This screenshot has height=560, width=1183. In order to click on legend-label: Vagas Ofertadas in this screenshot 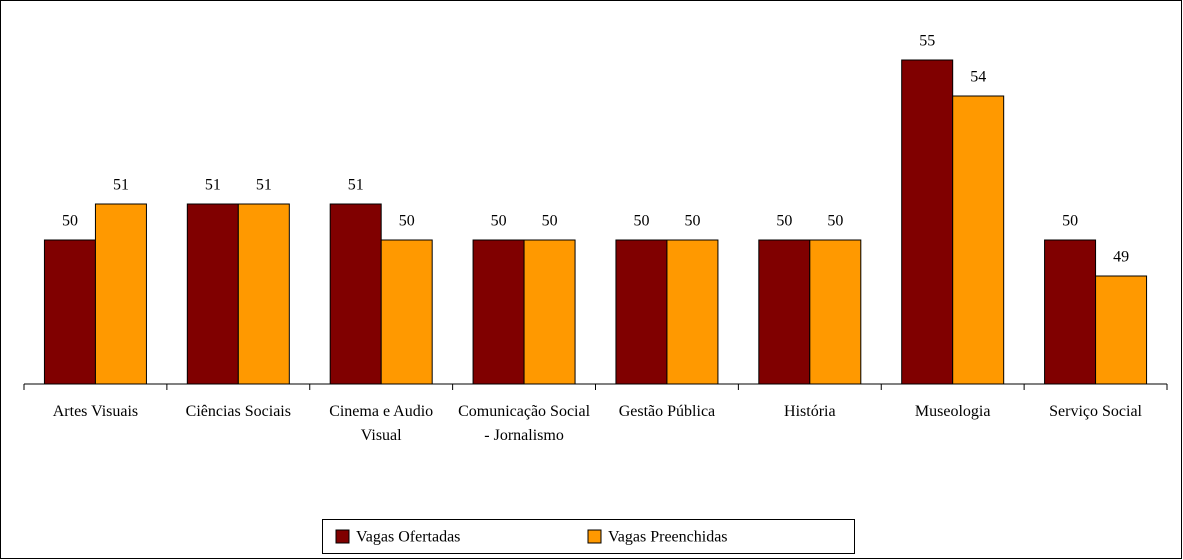, I will do `click(408, 537)`.